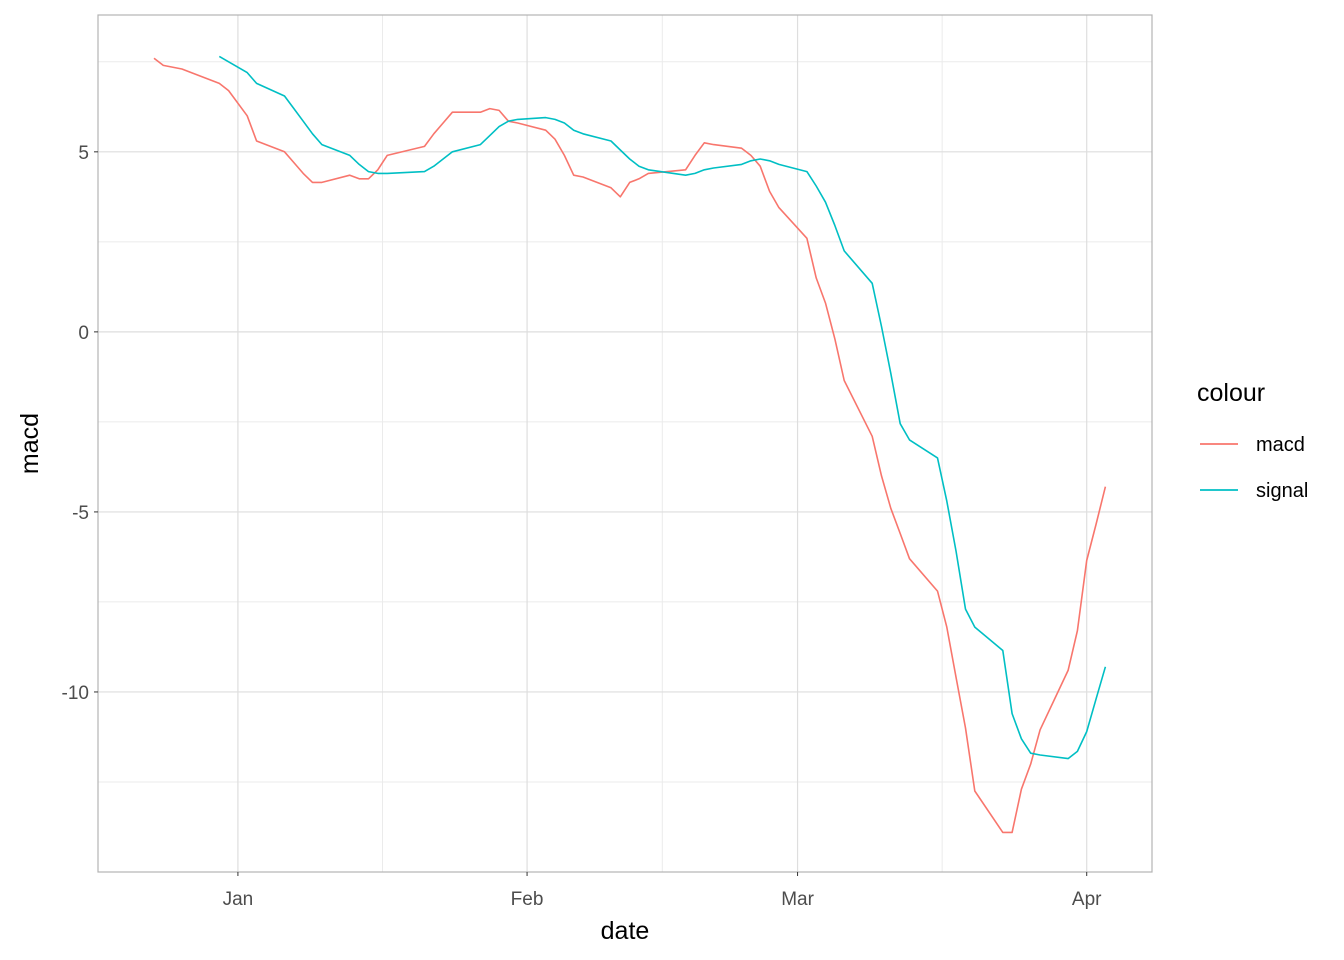 The width and height of the screenshot is (1344, 960). Describe the element at coordinates (238, 899) in the screenshot. I see `x-tick-label: Jan` at that location.